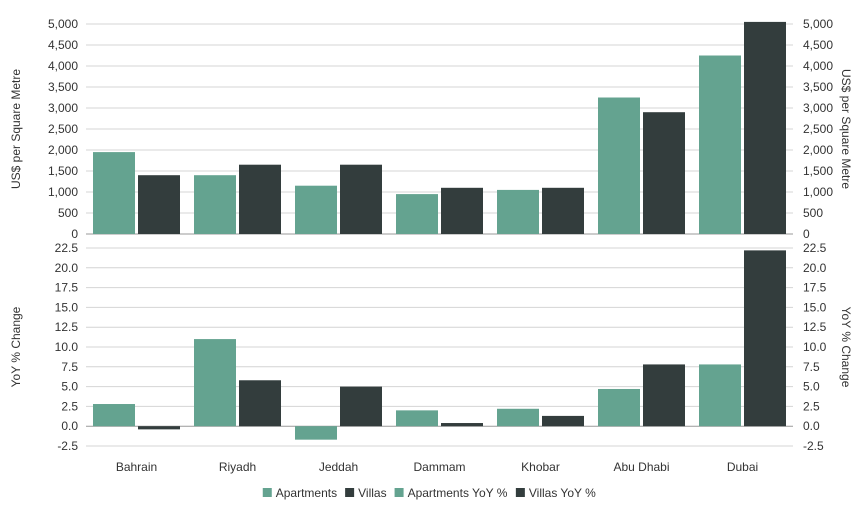  What do you see at coordinates (69, 406) in the screenshot?
I see `yoy-left-tick-label: 2.5` at bounding box center [69, 406].